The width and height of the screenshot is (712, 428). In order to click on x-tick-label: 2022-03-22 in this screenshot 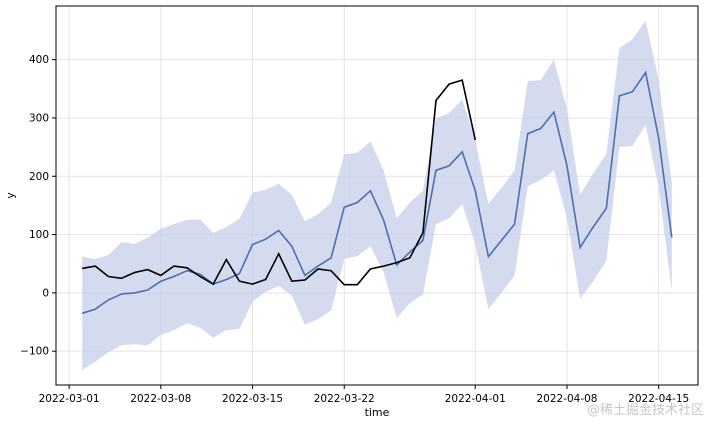, I will do `click(344, 399)`.